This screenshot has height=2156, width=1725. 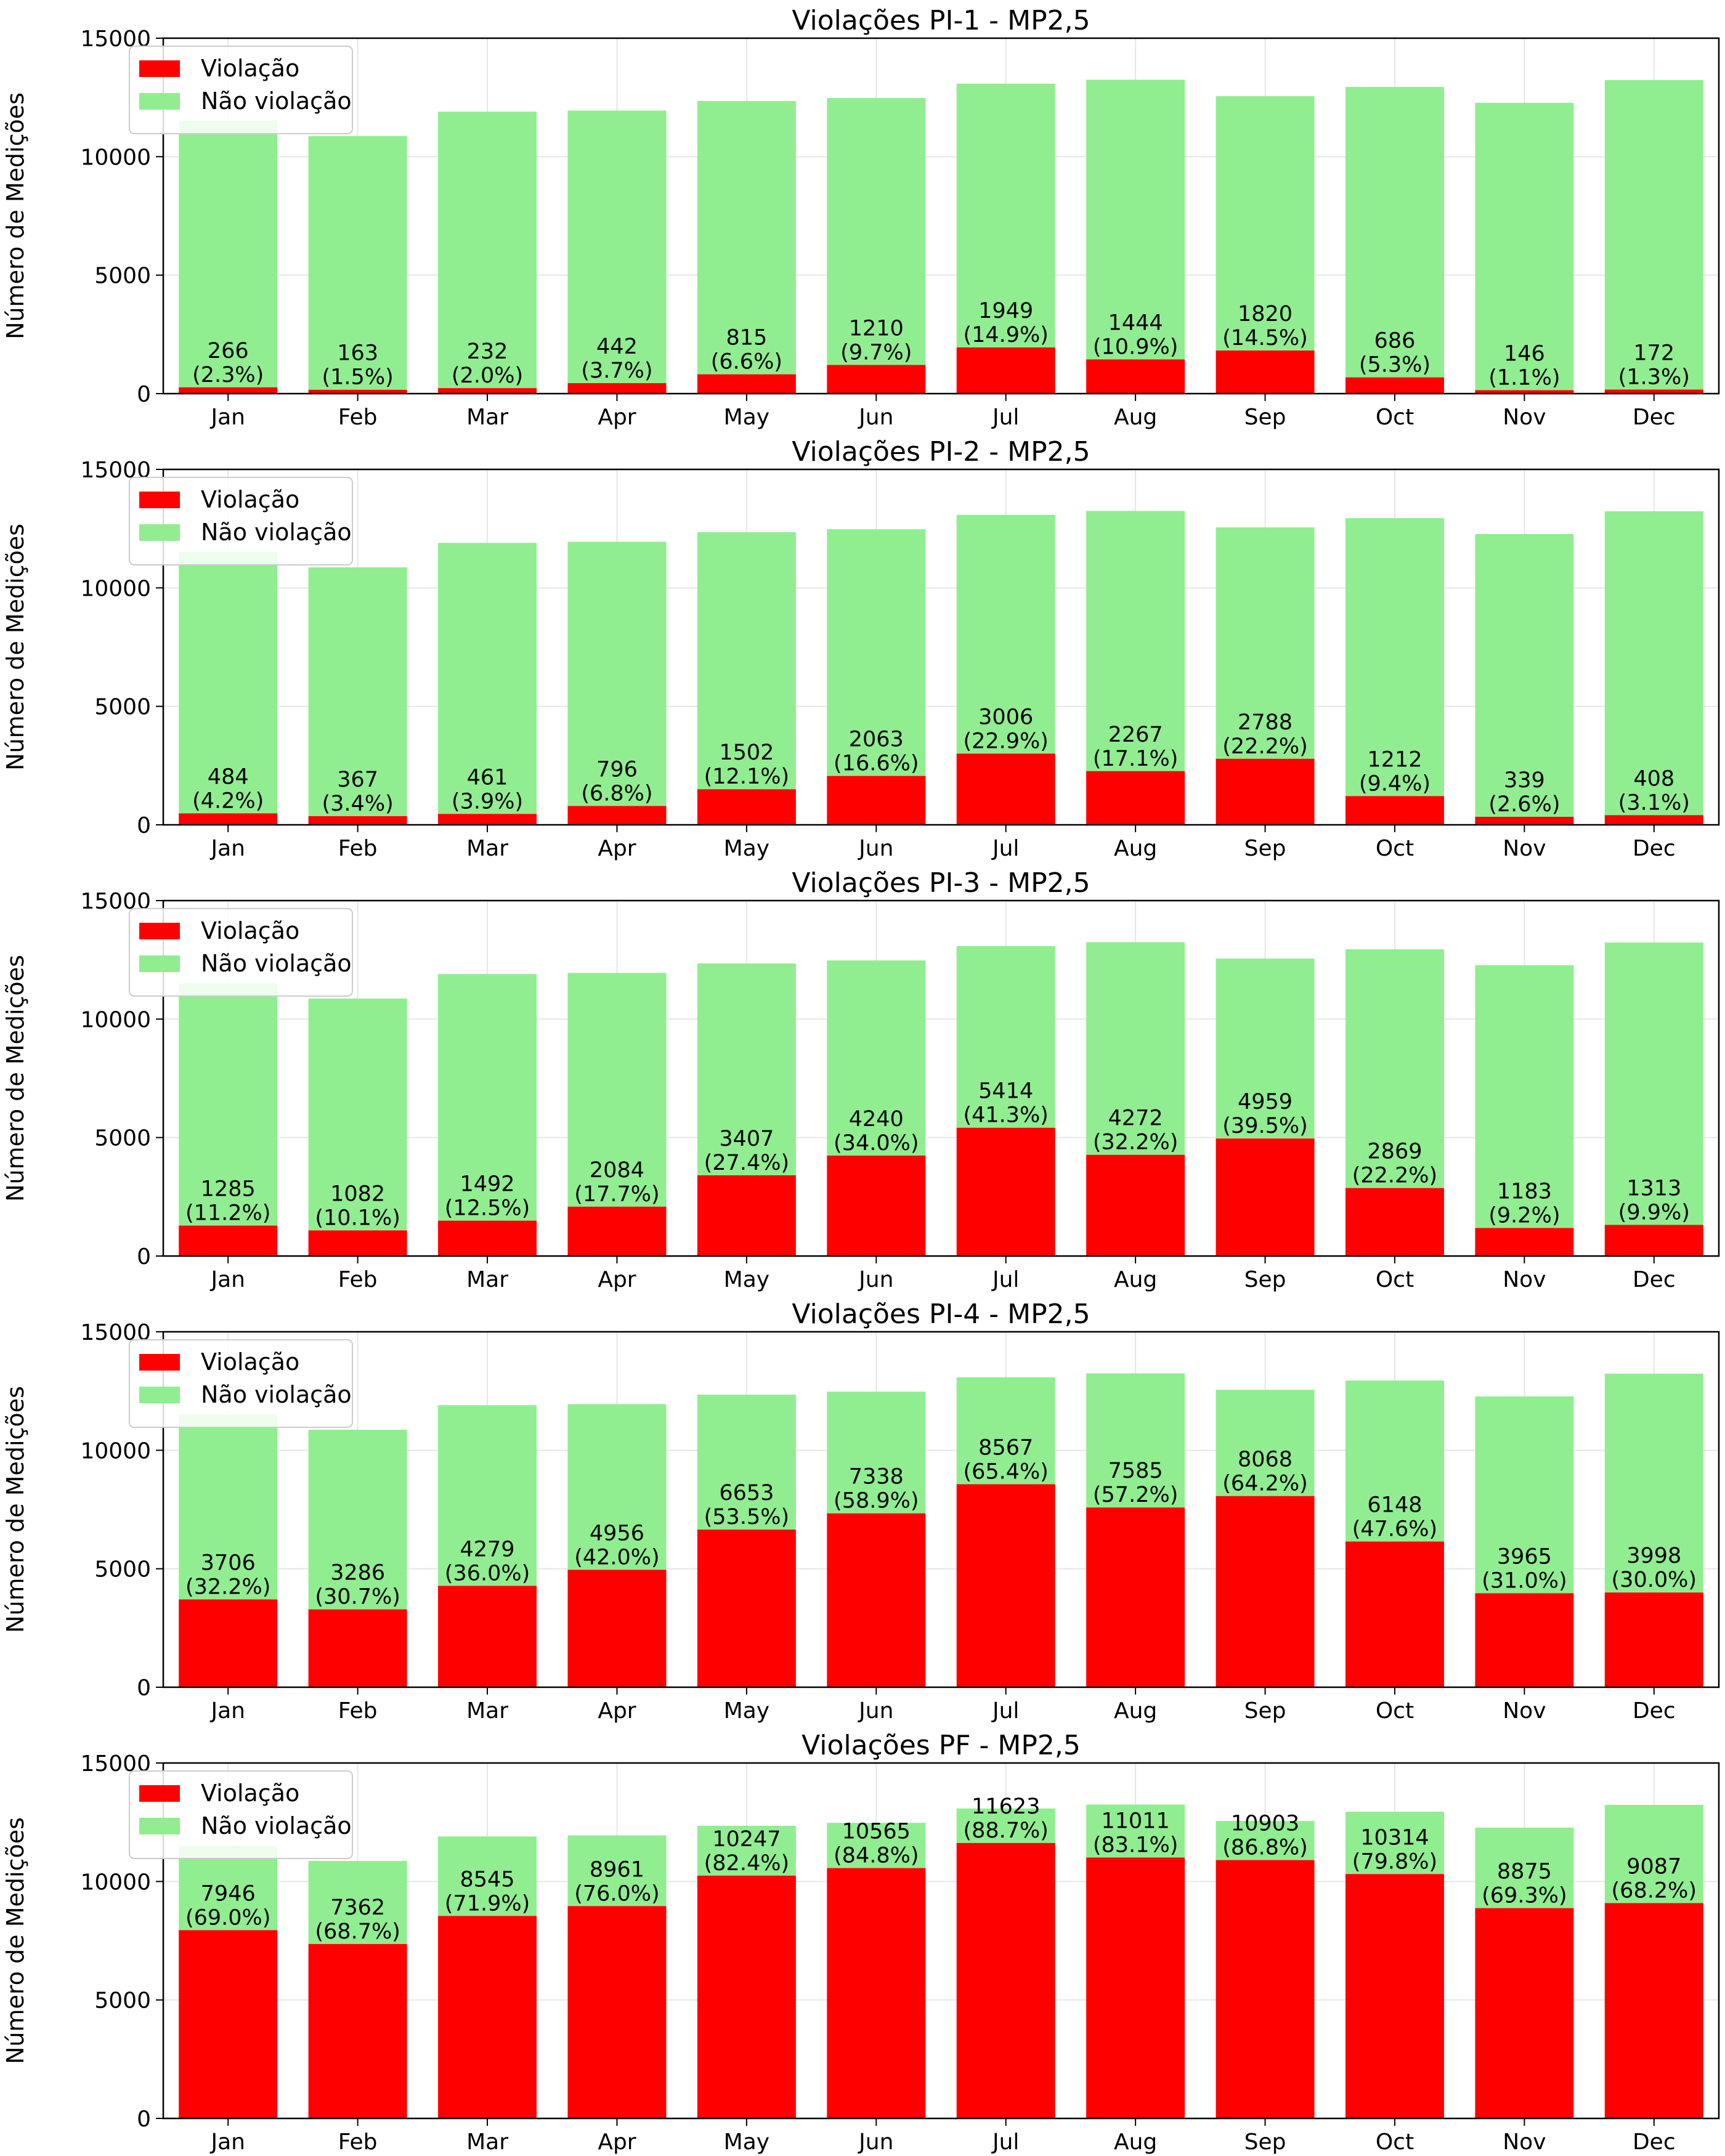 I want to click on bar-percent-label: (86.8%), so click(x=1265, y=1848).